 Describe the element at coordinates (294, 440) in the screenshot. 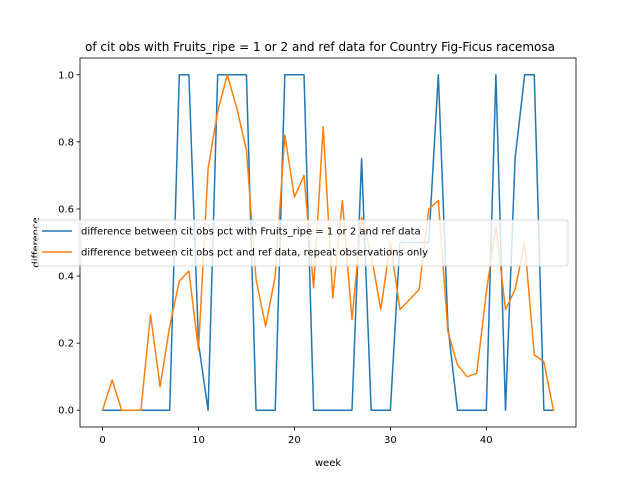

I see `x-tick-label: 20` at that location.